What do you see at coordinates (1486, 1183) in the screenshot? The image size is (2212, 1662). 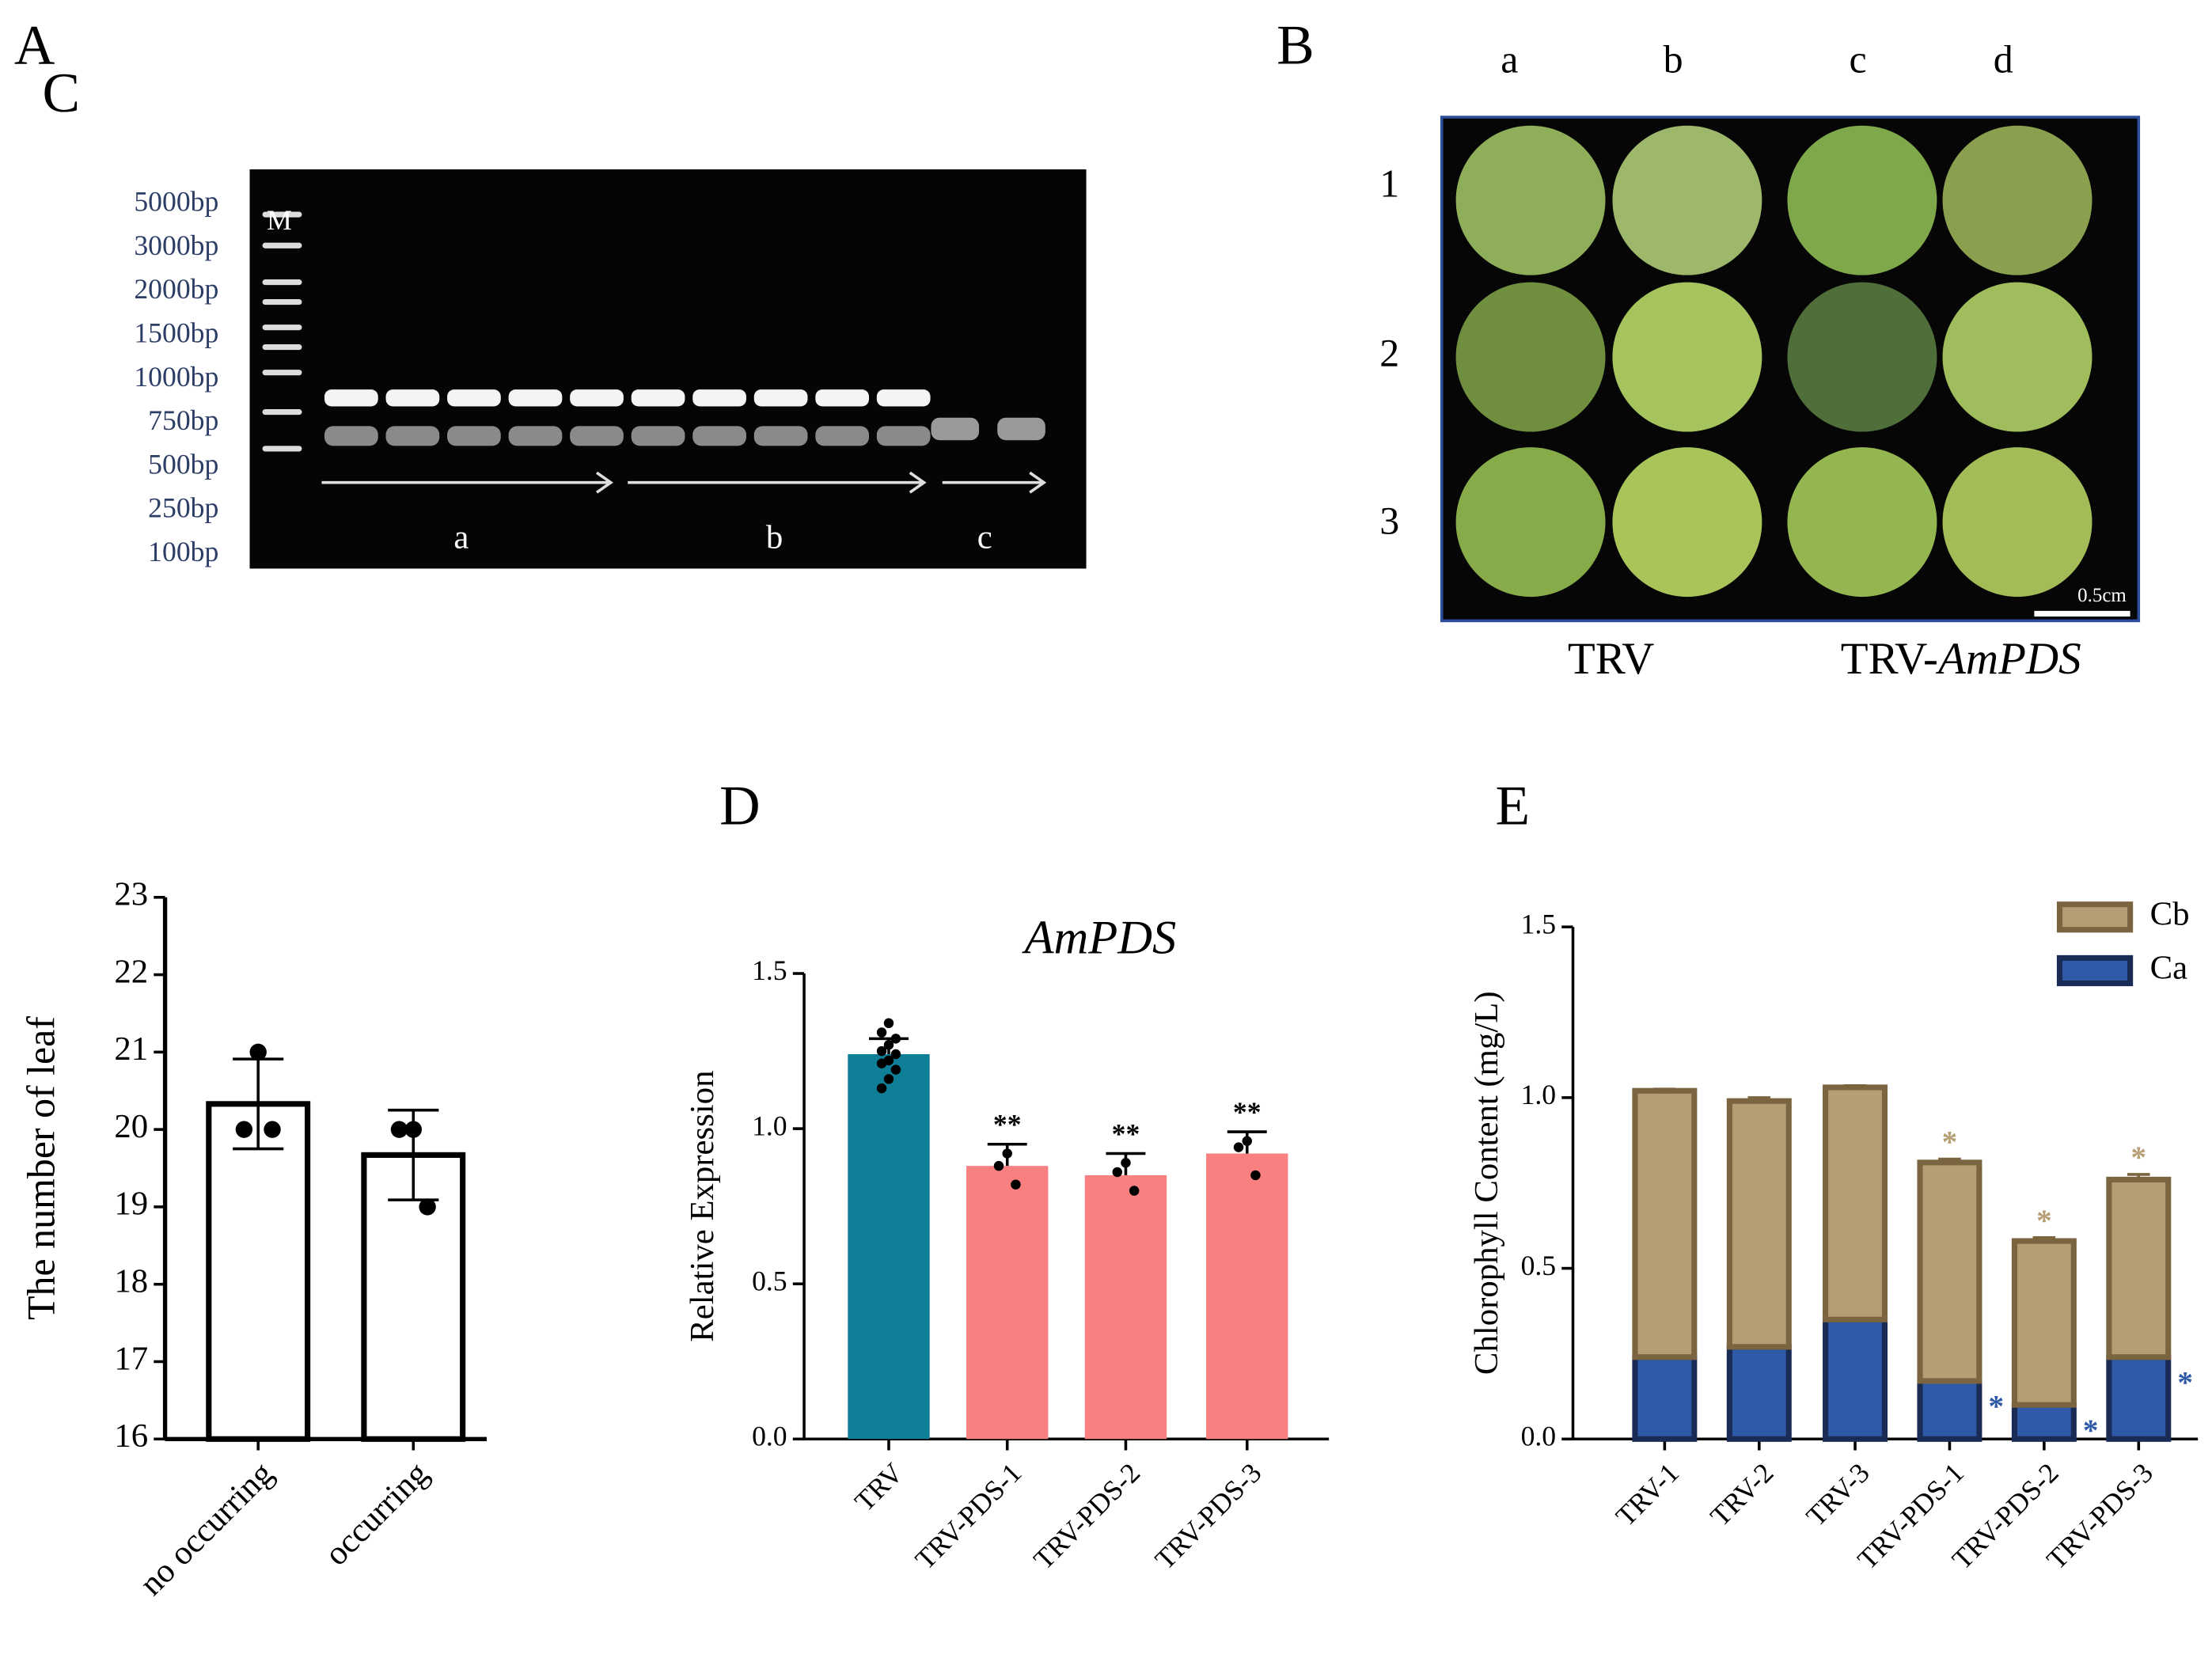 I see `y-axis-label: Chlorophyll Content (mg/L)` at bounding box center [1486, 1183].